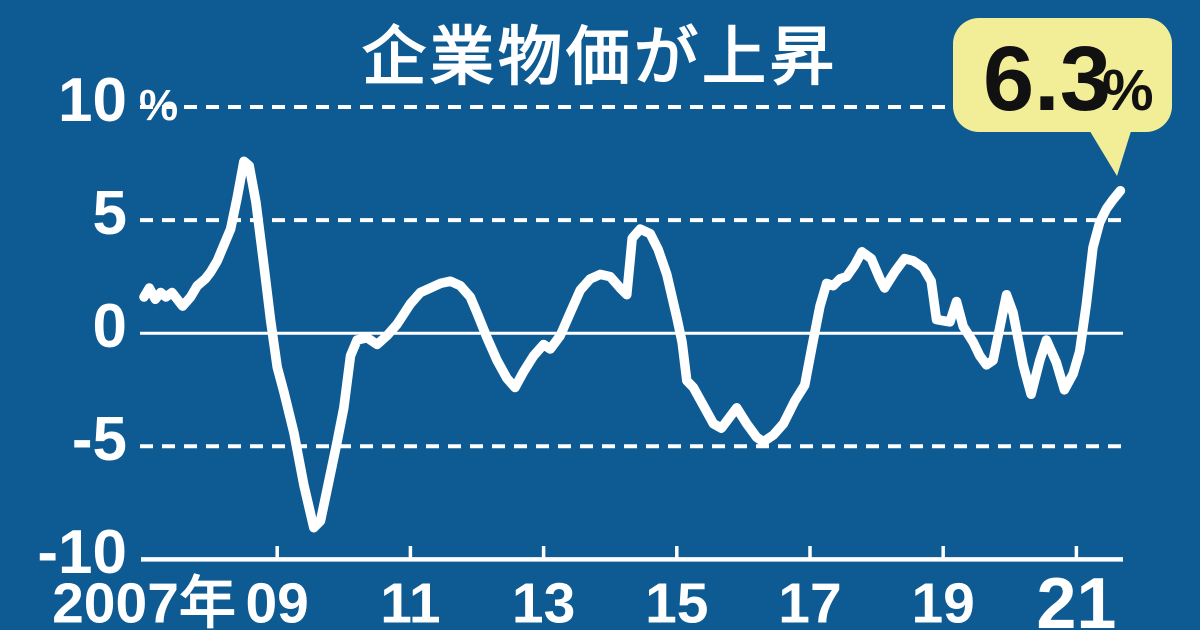  What do you see at coordinates (410, 600) in the screenshot?
I see `x-axis-label: 11` at bounding box center [410, 600].